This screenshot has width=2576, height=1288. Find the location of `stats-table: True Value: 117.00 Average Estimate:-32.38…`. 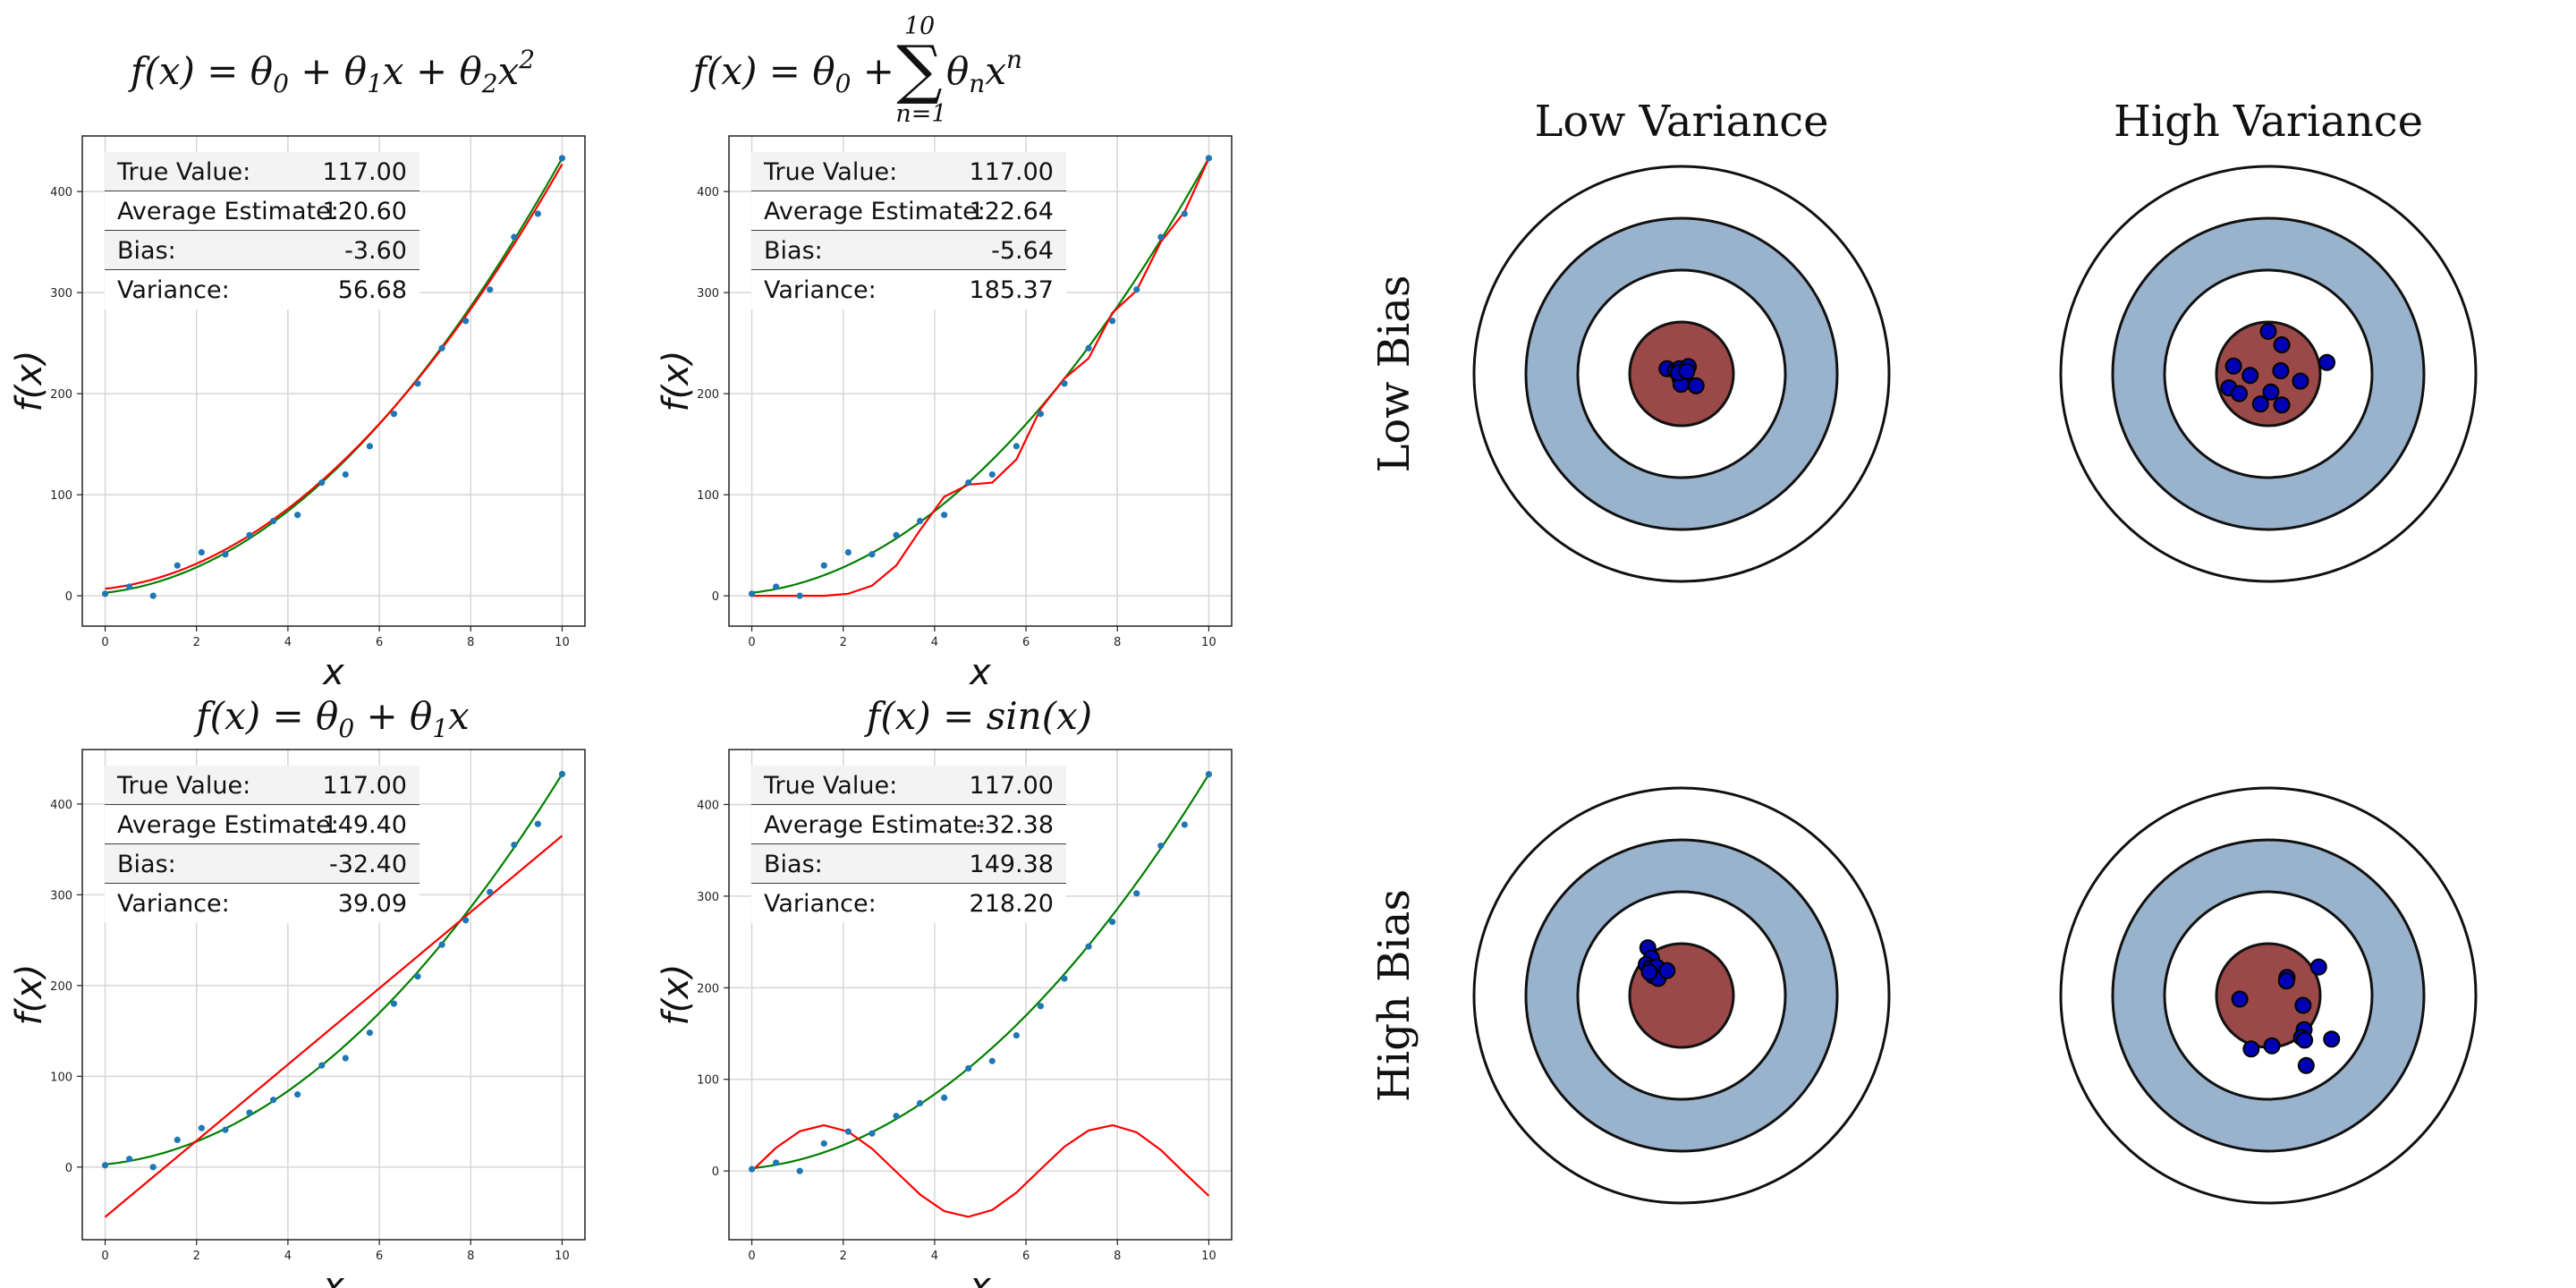

stats-table: True Value: 117.00 Average Estimate:-32.38… is located at coordinates (908, 844).